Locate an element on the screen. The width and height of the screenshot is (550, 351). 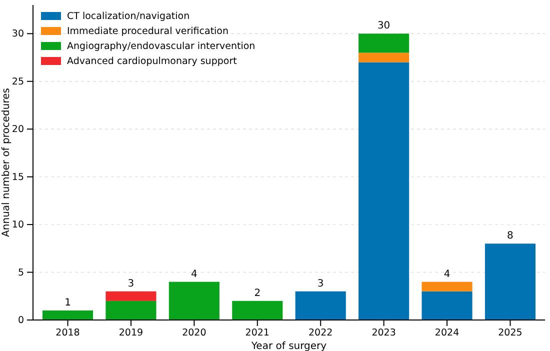
total-label: 2 is located at coordinates (257, 293).